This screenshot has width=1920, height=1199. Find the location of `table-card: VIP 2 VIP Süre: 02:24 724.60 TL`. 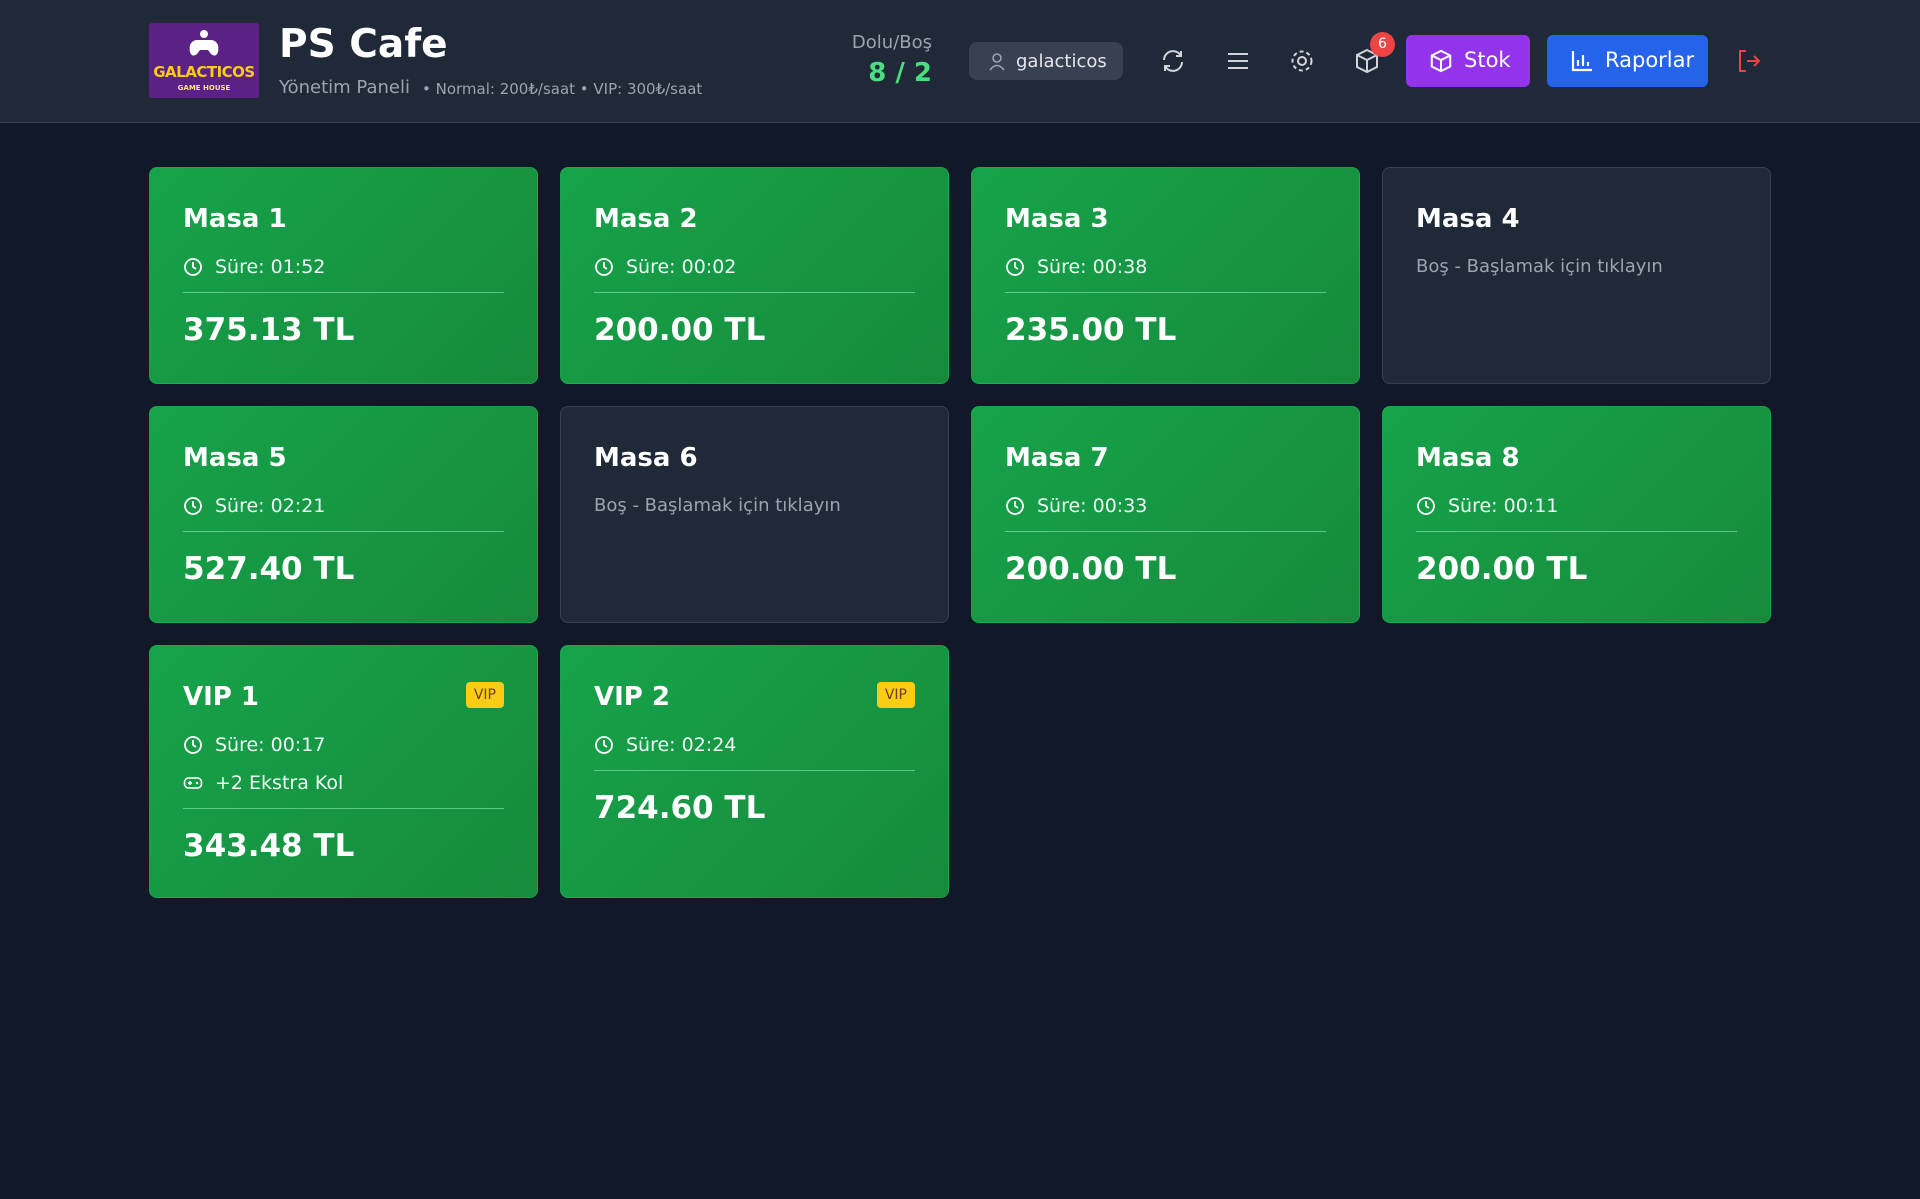

table-card: VIP 2 VIP Süre: 02:24 724.60 TL is located at coordinates (754, 771).